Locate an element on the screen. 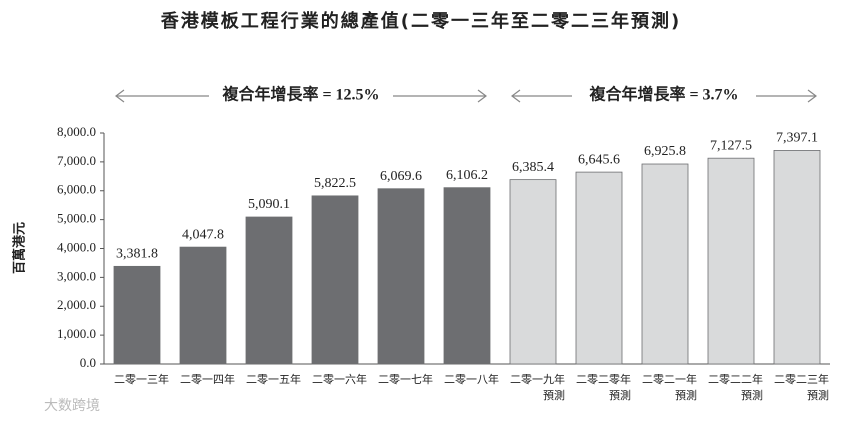 The image size is (842, 422). y-axis-label: 百萬港元 is located at coordinates (20, 248).